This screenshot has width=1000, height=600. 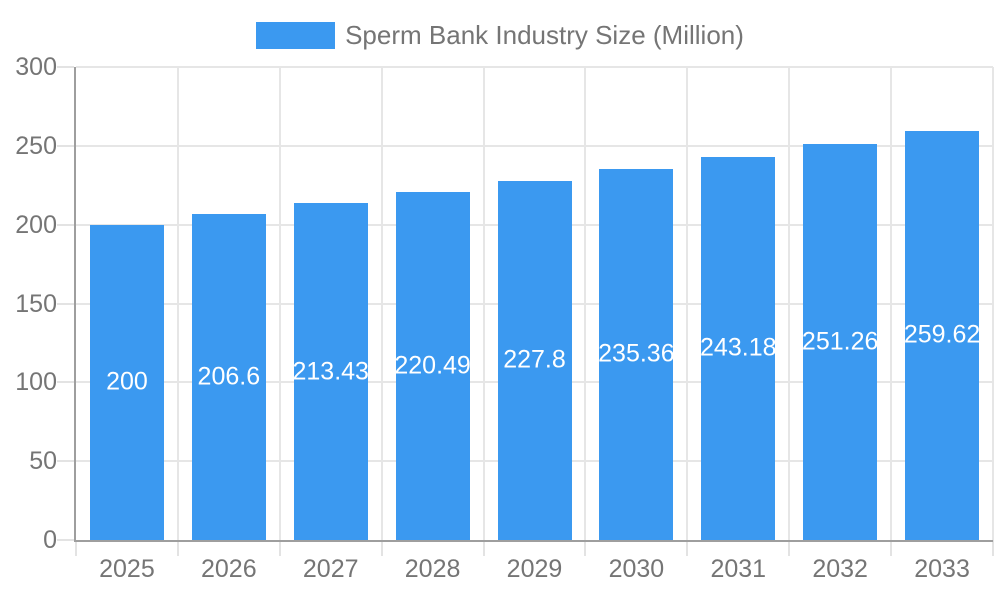 I want to click on bar-value-label: 227.8, so click(x=534, y=359).